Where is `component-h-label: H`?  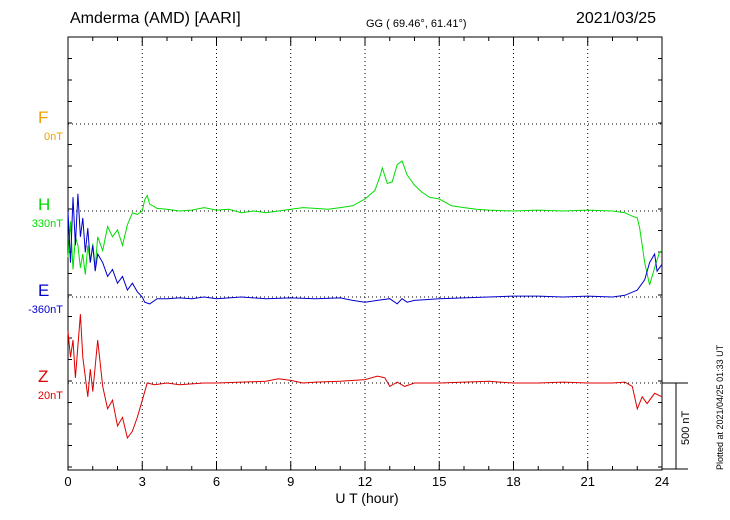 component-h-label: H is located at coordinates (44, 204).